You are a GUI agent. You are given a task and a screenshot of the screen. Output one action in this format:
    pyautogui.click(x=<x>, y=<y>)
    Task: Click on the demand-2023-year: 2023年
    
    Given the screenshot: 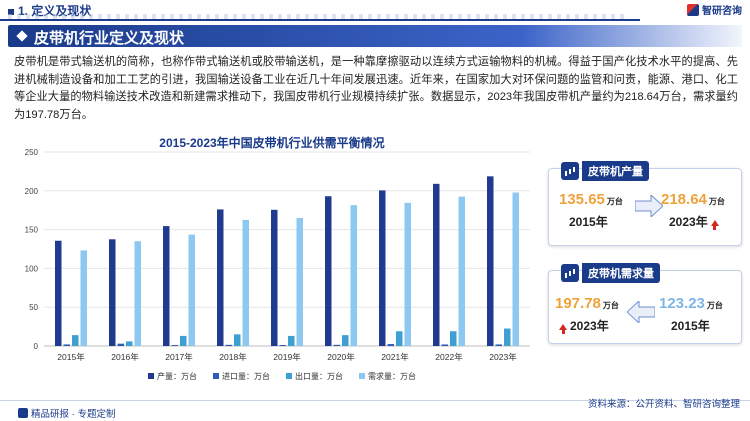 What is the action you would take?
    pyautogui.click(x=584, y=325)
    